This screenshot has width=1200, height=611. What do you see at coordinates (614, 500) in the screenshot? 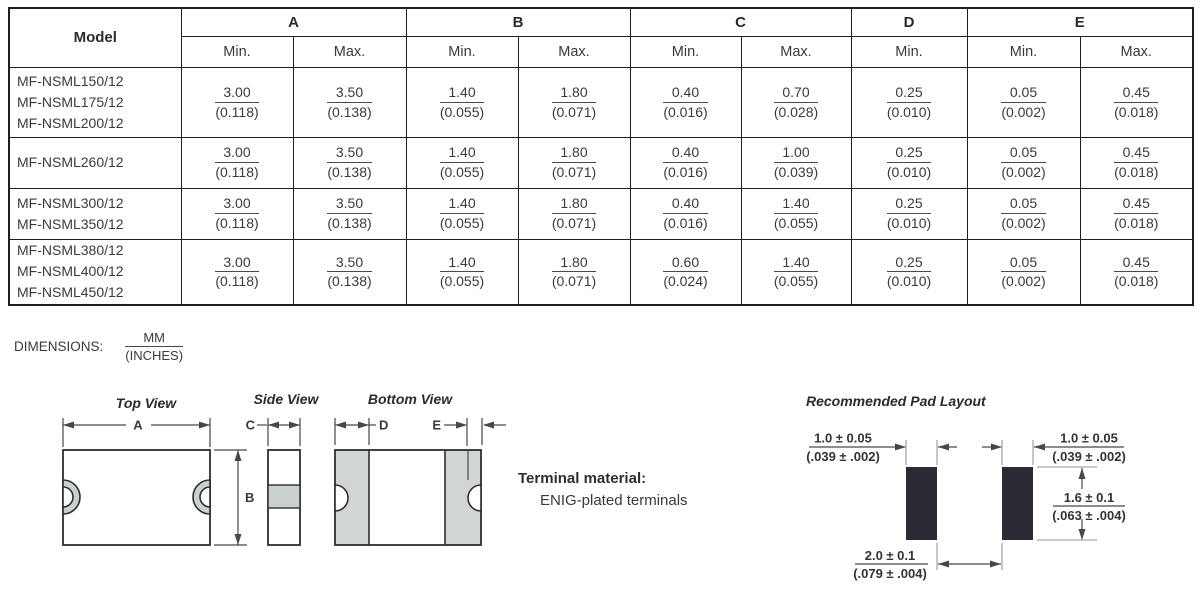
I see `terminal-material-text: ENIG-plated terminals` at bounding box center [614, 500].